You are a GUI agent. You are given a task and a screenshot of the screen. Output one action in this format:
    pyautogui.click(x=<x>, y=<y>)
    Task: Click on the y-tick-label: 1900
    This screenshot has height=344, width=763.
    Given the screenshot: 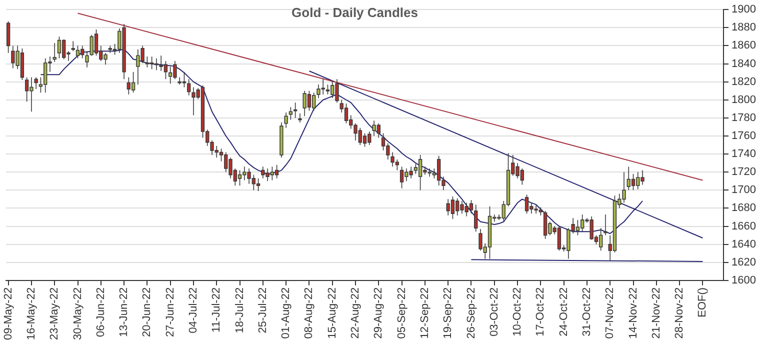 What is the action you would take?
    pyautogui.click(x=744, y=10)
    